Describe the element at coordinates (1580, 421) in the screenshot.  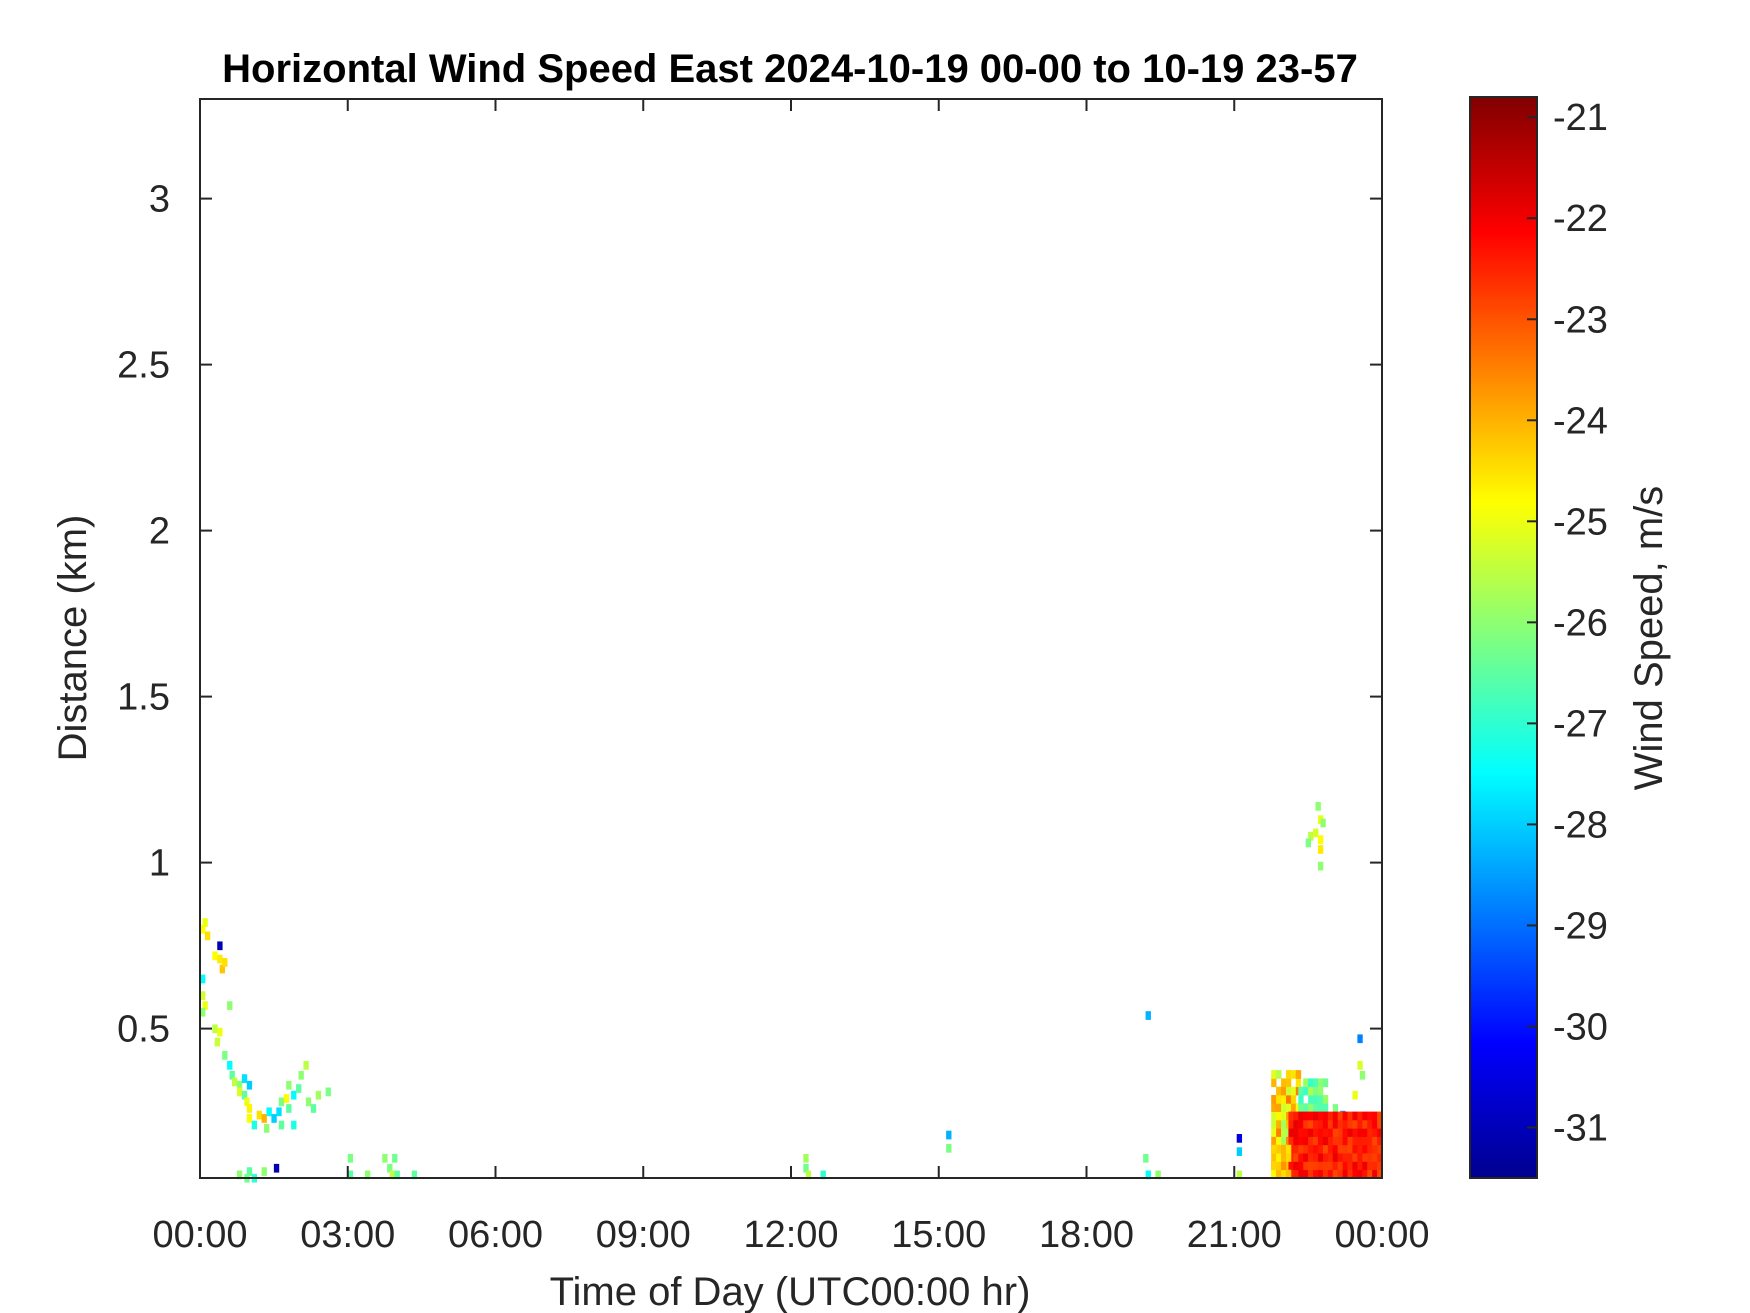
I see `colorbar-tick-label: -24` at that location.